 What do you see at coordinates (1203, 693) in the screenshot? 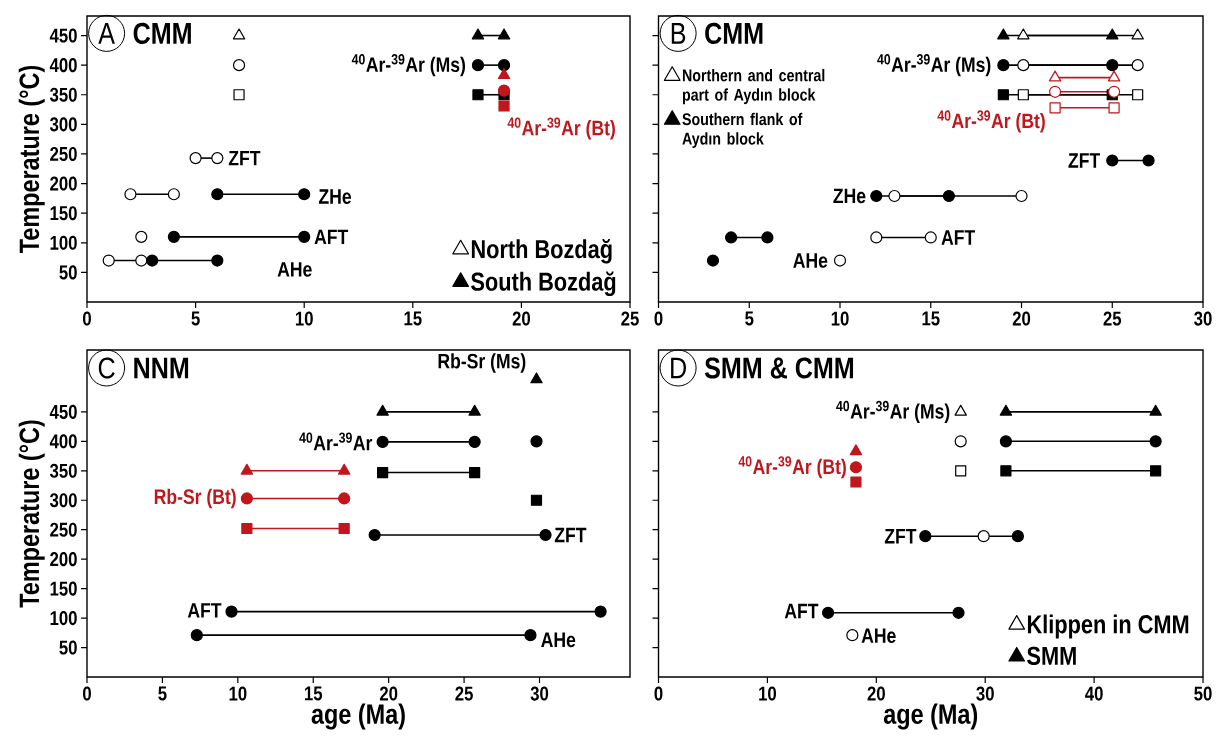
I see `x-tick-label: 50` at bounding box center [1203, 693].